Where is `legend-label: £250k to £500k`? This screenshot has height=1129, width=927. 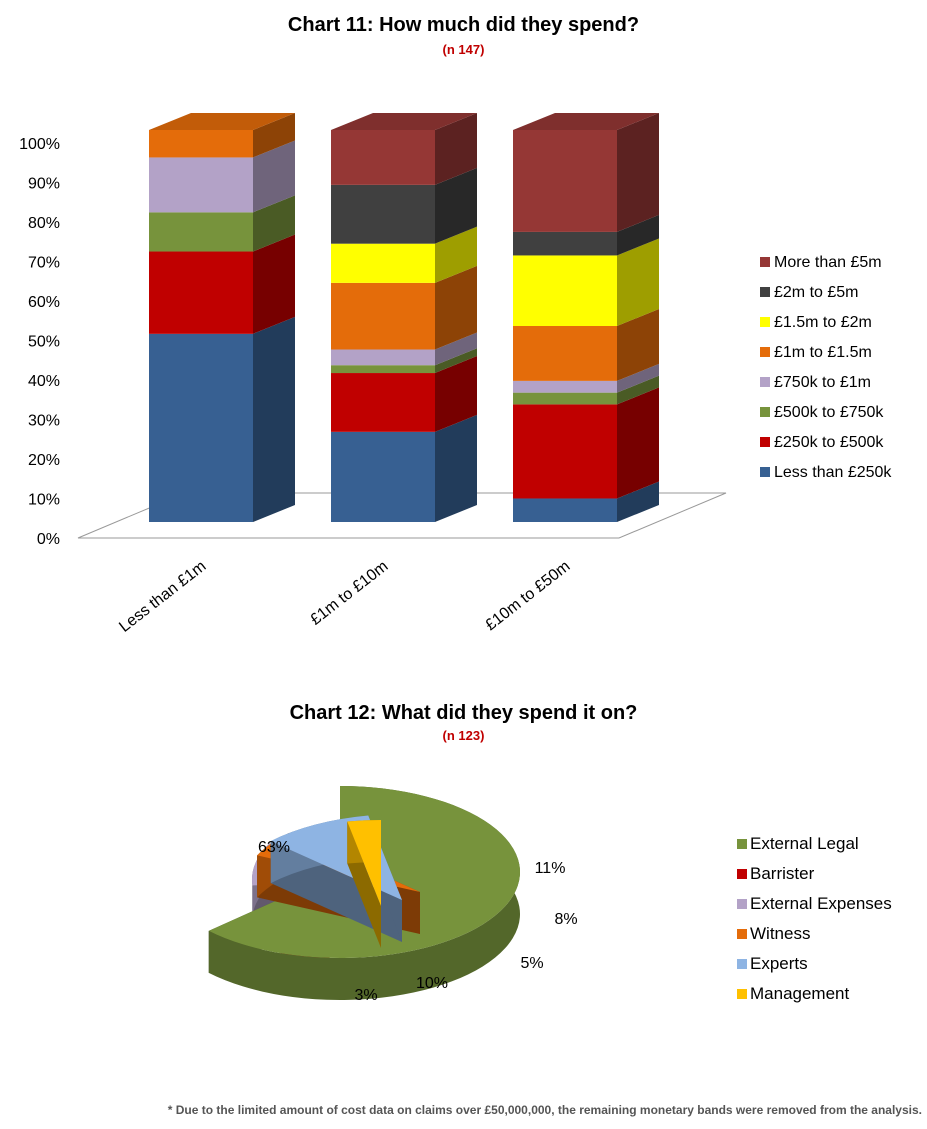 legend-label: £250k to £500k is located at coordinates (829, 442).